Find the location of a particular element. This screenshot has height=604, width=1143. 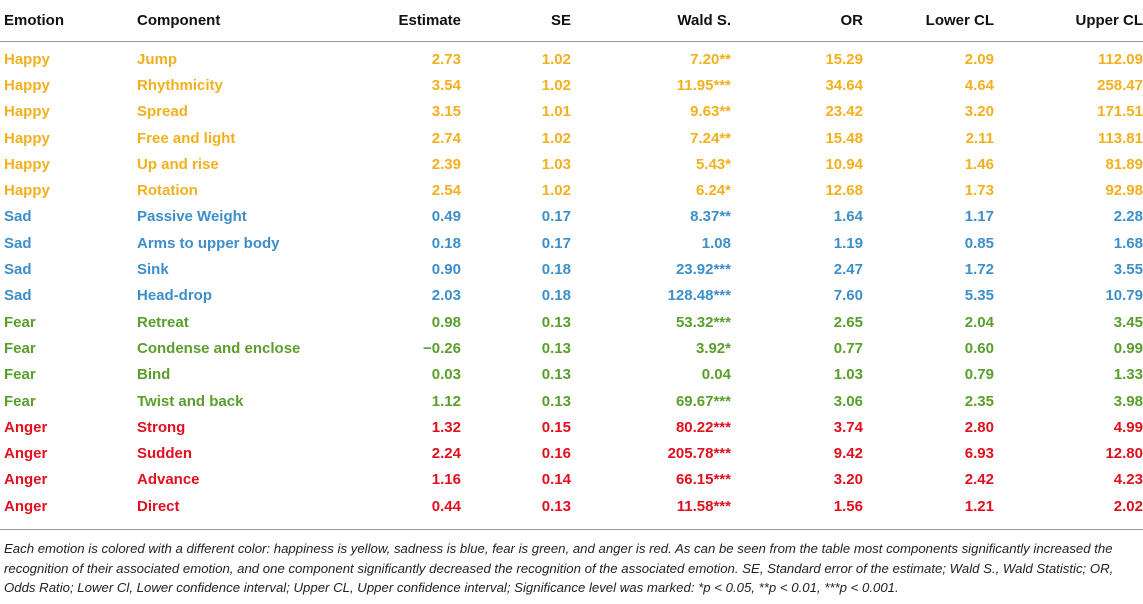

cell-lower-cl: 2.11 is located at coordinates (979, 138).